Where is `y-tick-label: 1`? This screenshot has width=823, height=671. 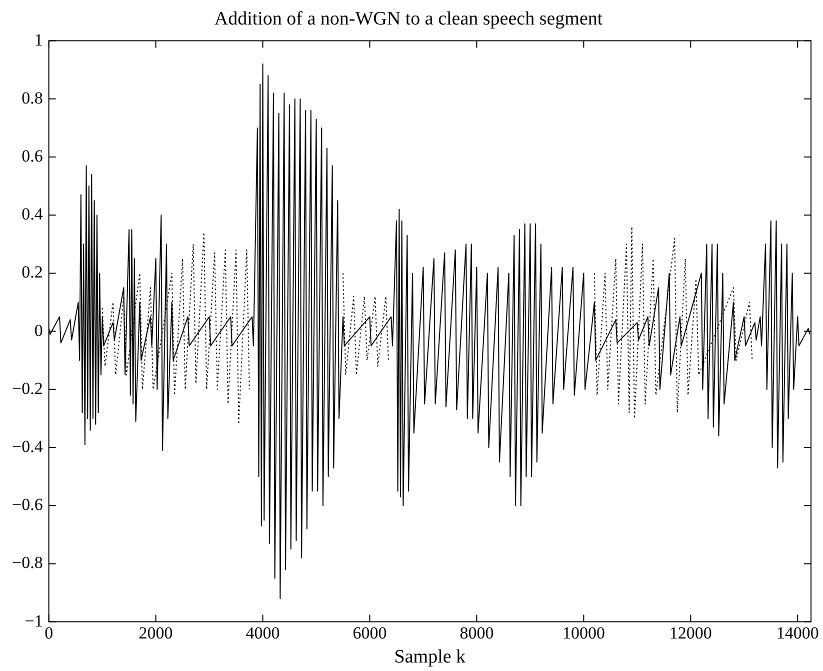
y-tick-label: 1 is located at coordinates (38, 40).